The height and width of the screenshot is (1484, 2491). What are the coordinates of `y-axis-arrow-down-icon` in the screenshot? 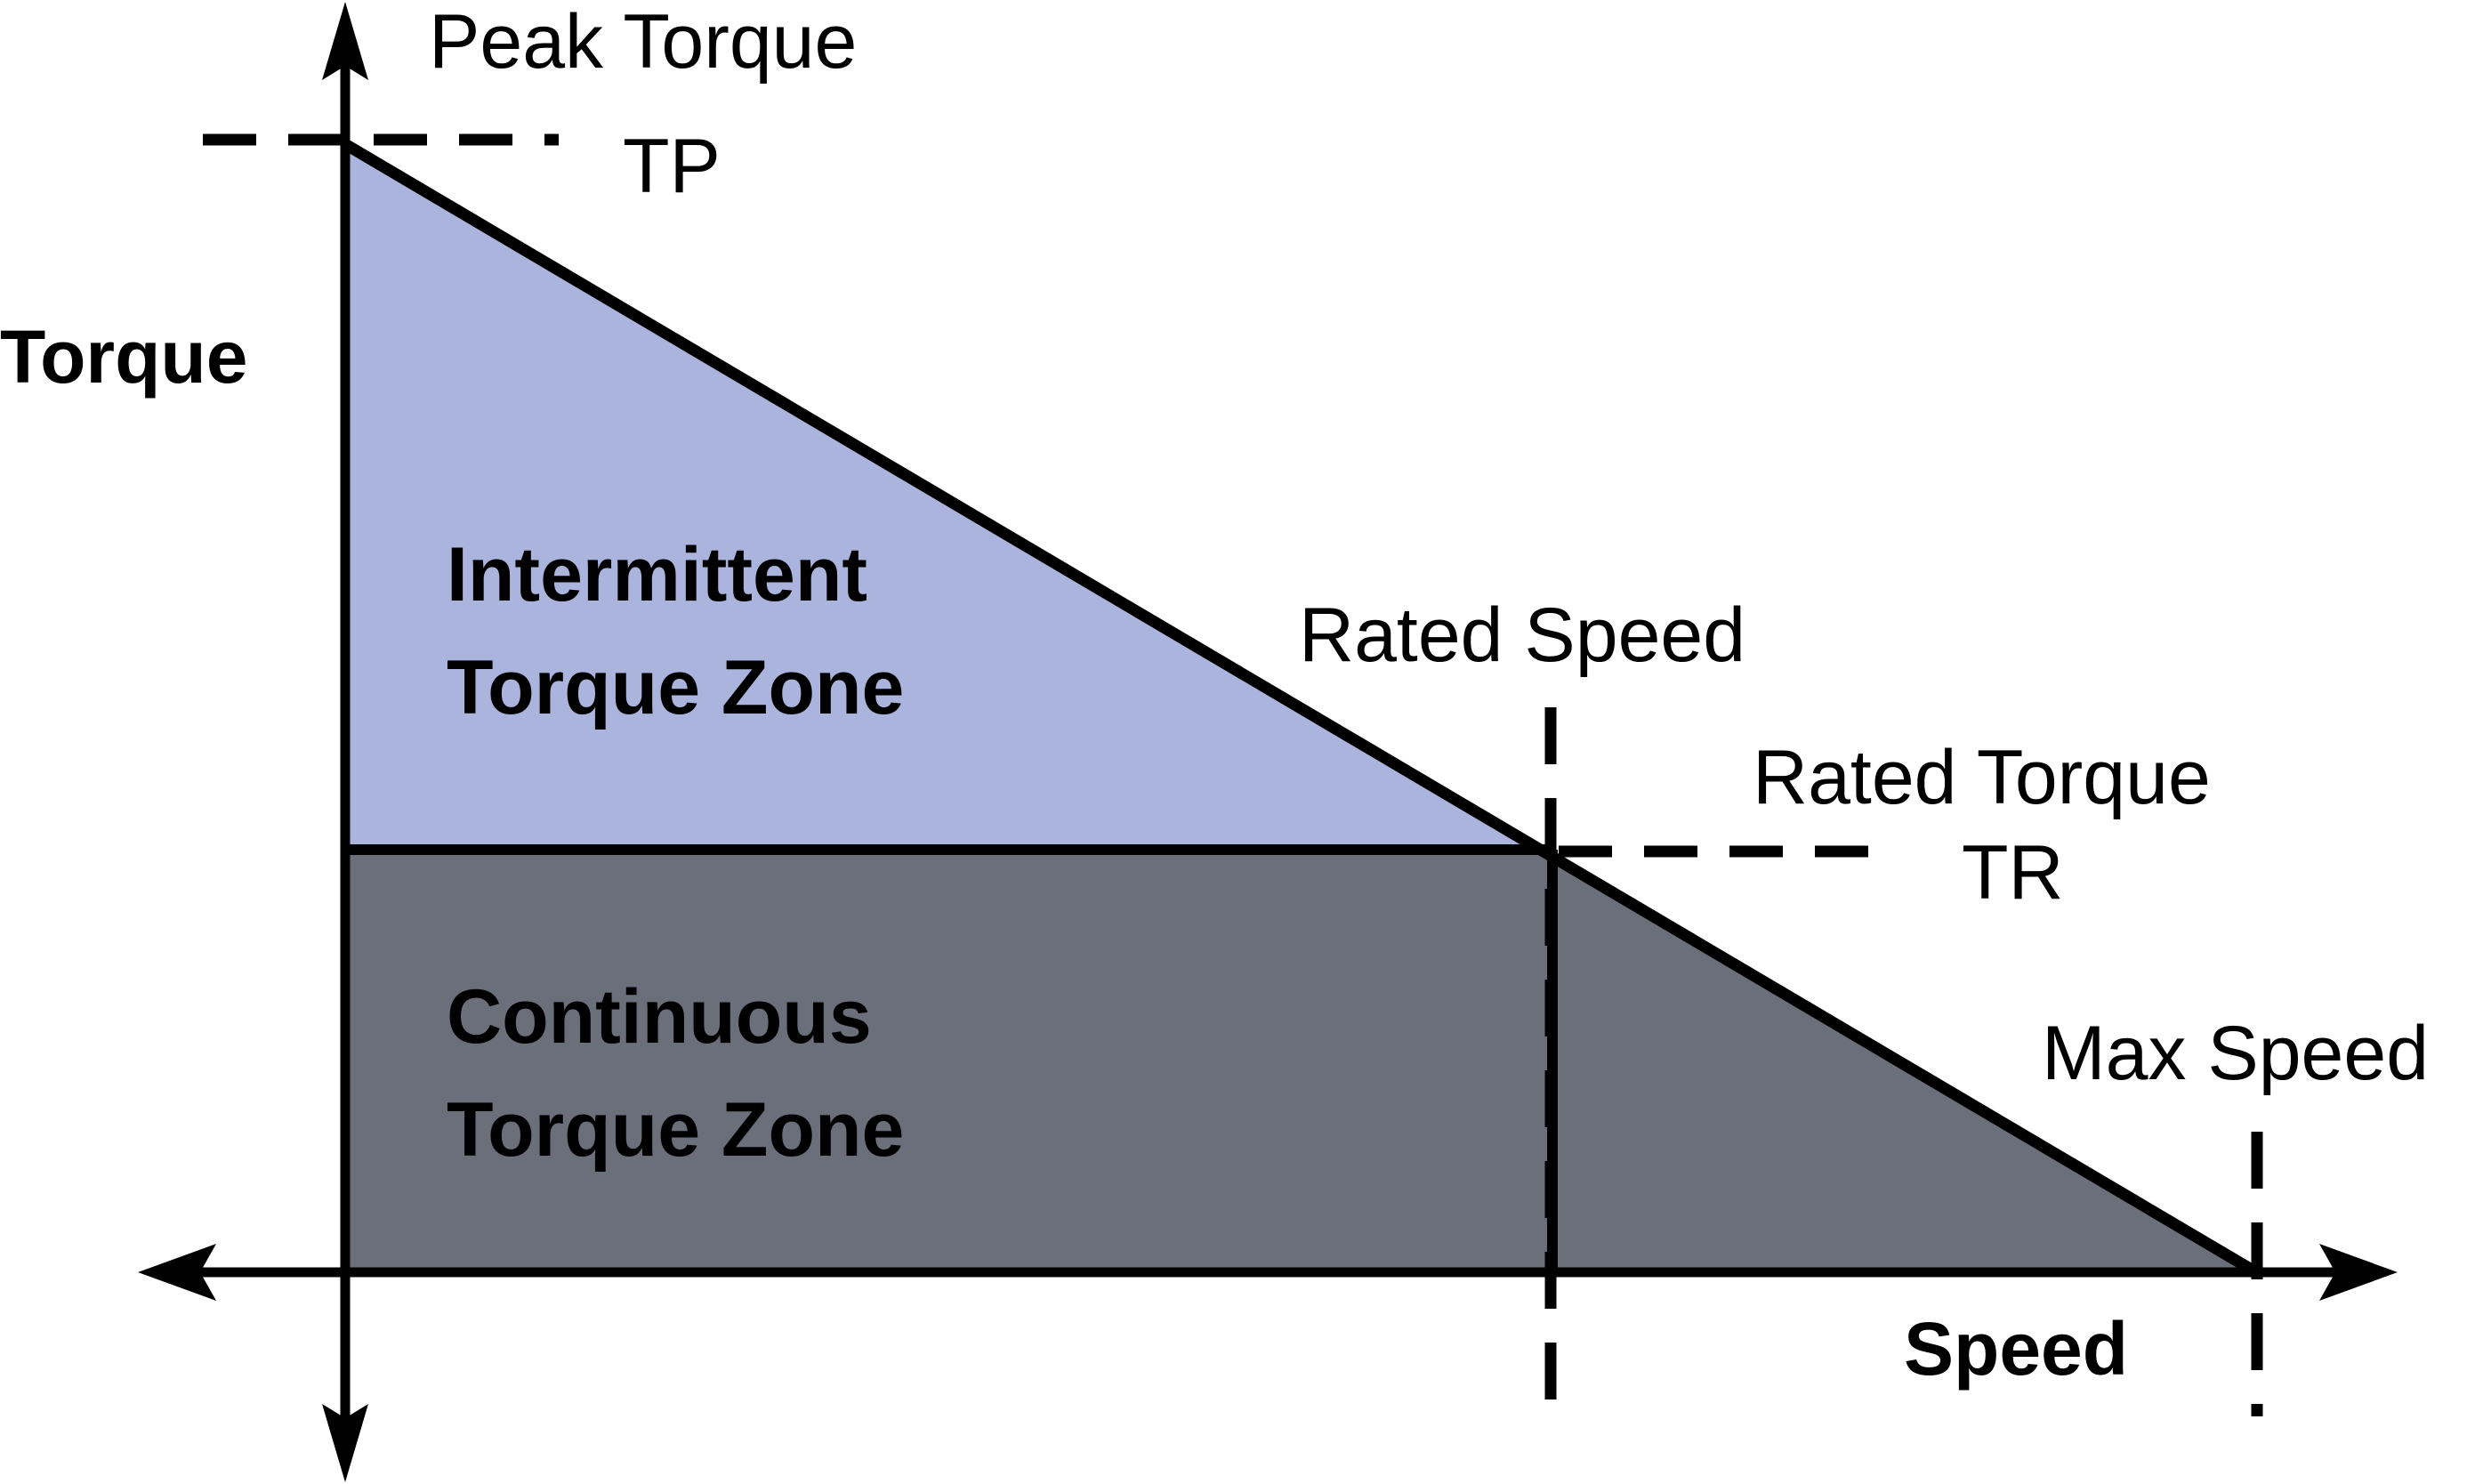 It's located at (345, 1443).